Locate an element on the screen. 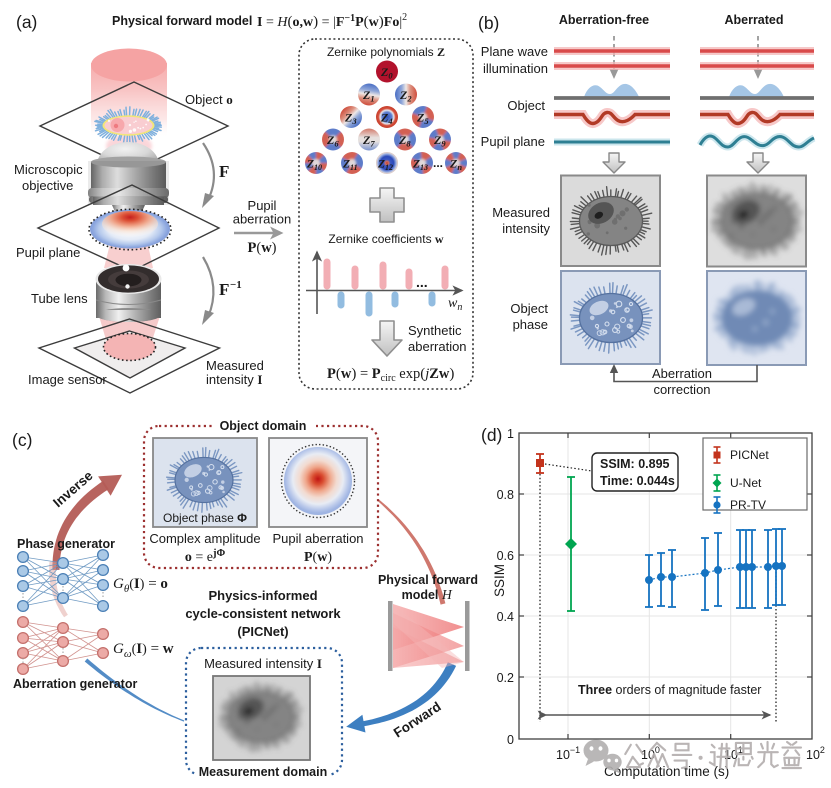 The height and width of the screenshot is (788, 831). svg-text: 1 is located at coordinates (510, 434).